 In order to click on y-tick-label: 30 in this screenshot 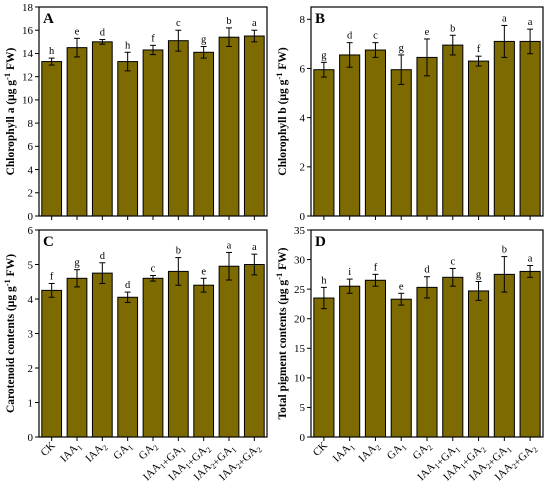, I will do `click(300, 260)`.